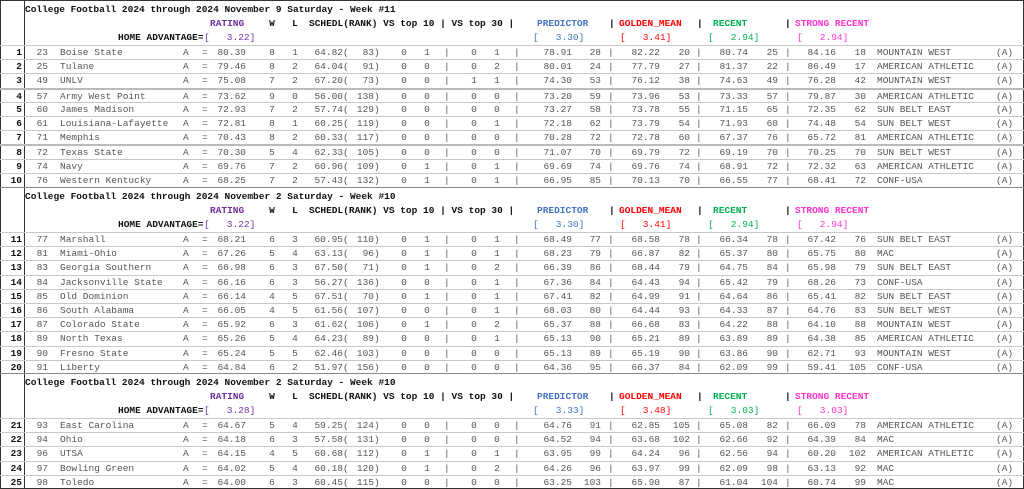 The height and width of the screenshot is (489, 1024). What do you see at coordinates (734, 224) in the screenshot?
I see `recent-advantage-value: [ 2.94]` at bounding box center [734, 224].